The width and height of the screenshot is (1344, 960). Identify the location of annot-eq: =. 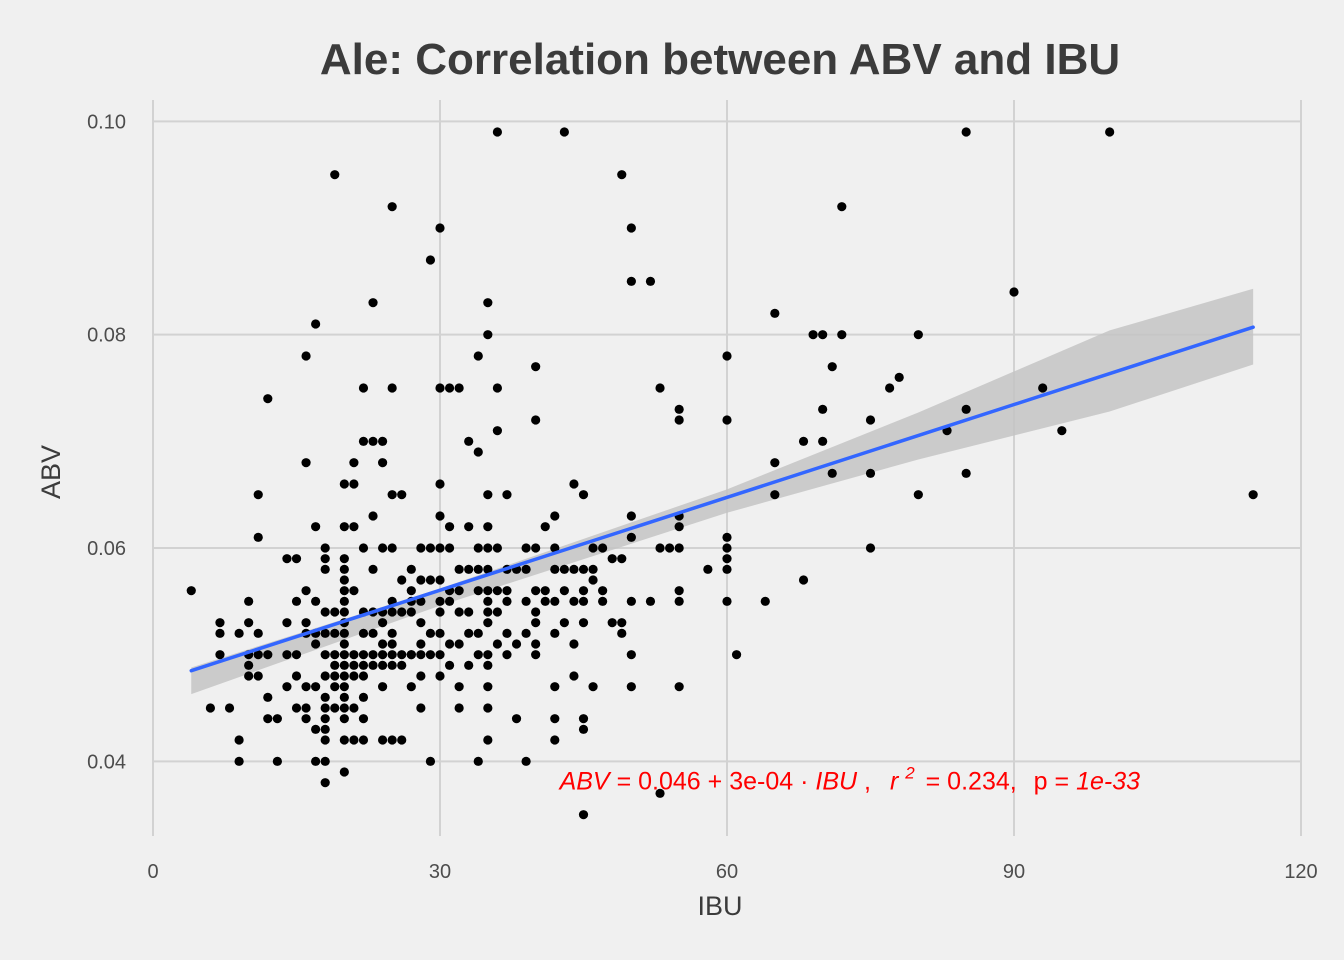
(624, 782).